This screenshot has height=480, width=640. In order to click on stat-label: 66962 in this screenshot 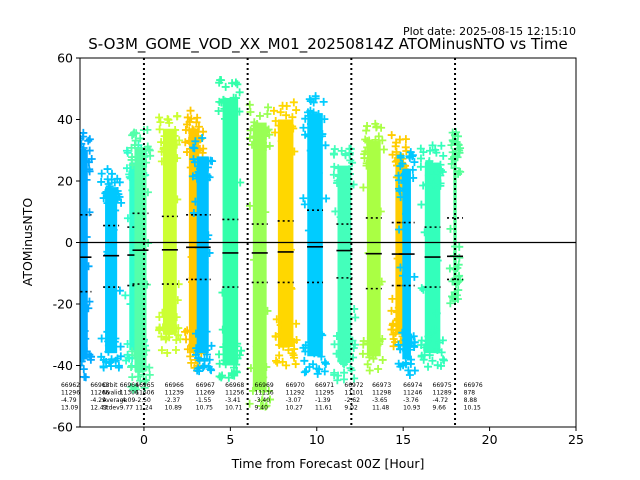, I will do `click(70, 385)`.